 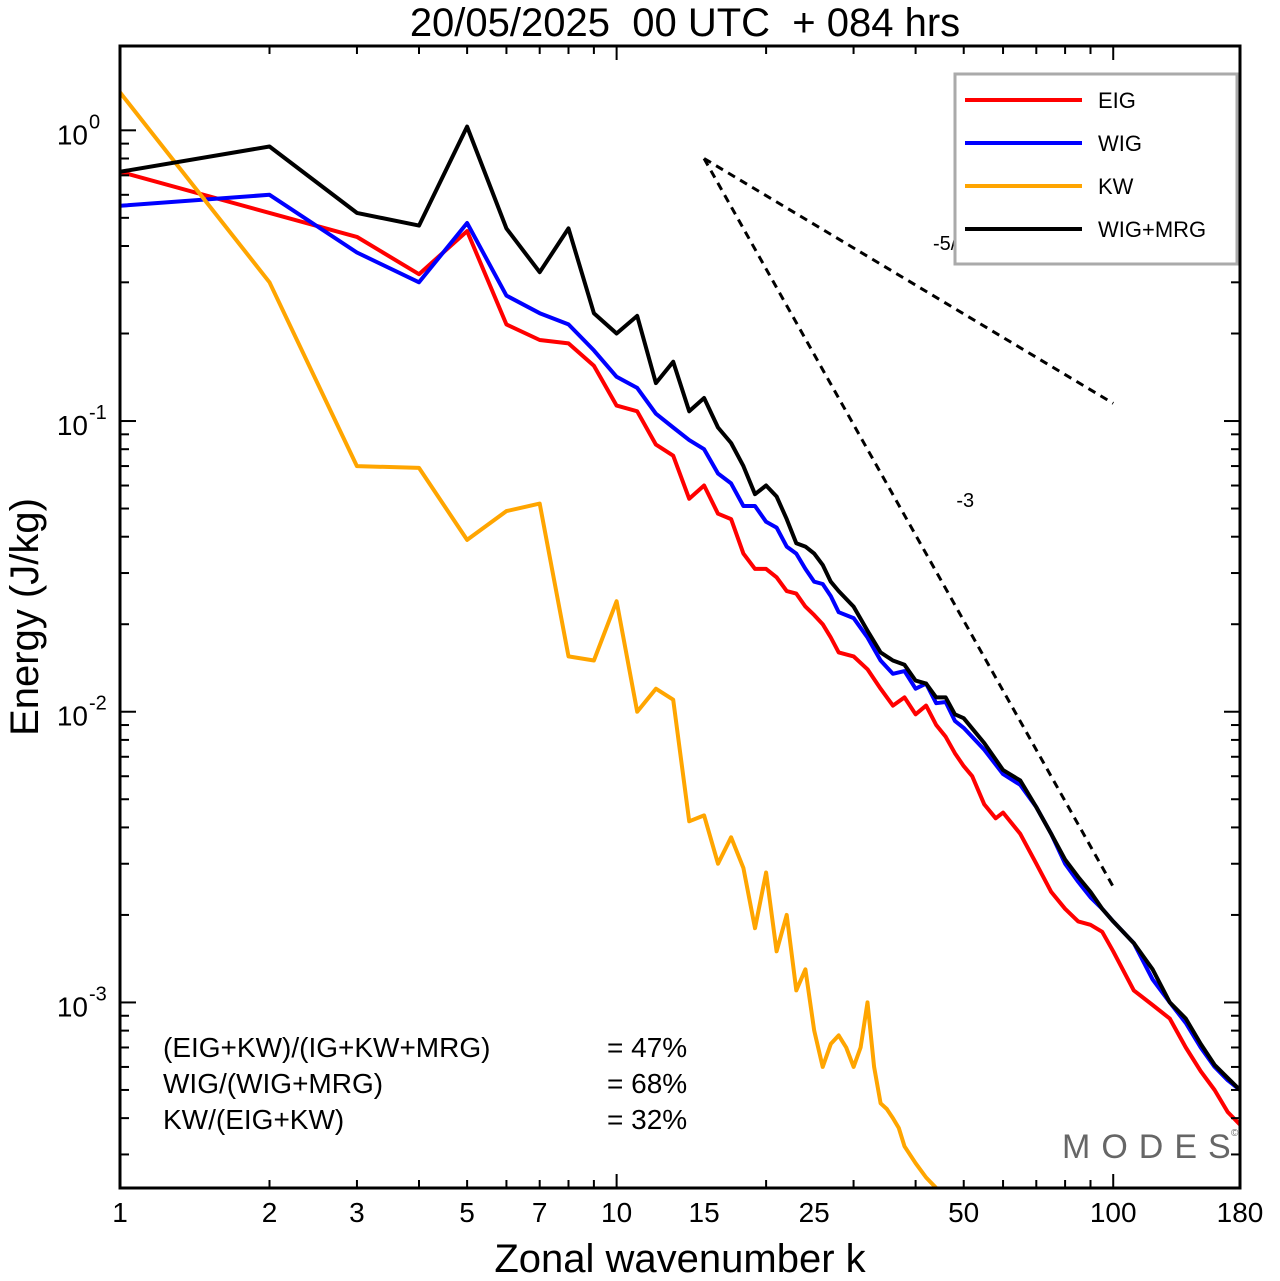 What do you see at coordinates (120, 1212) in the screenshot?
I see `x-tick-label: 1` at bounding box center [120, 1212].